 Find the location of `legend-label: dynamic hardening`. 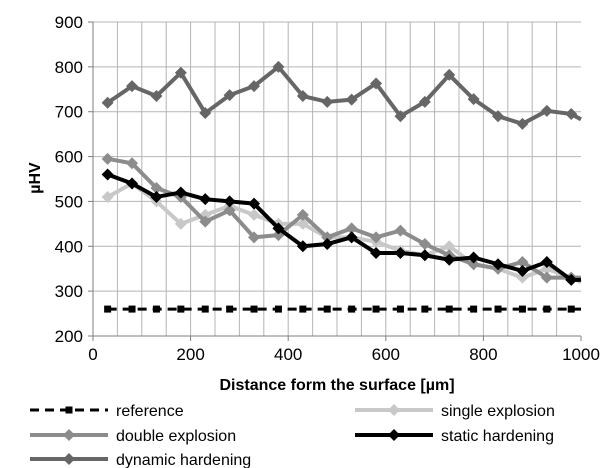

legend-label: dynamic hardening is located at coordinates (183, 460).